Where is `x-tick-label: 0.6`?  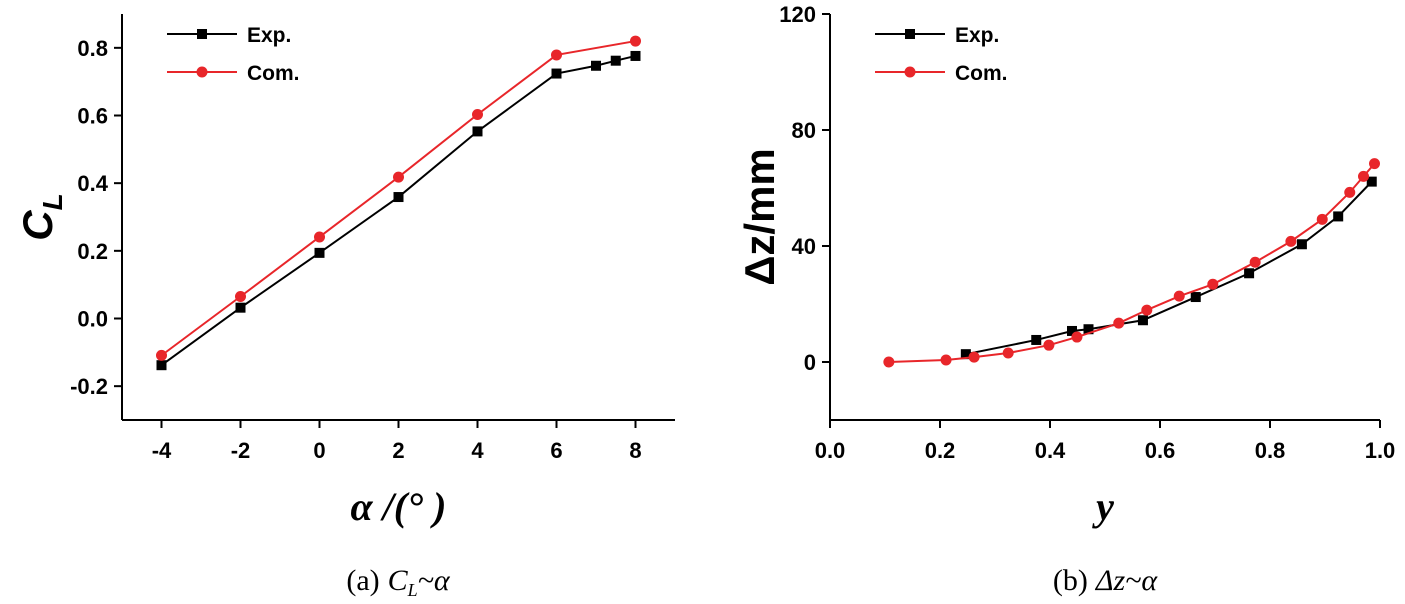 x-tick-label: 0.6 is located at coordinates (1160, 450).